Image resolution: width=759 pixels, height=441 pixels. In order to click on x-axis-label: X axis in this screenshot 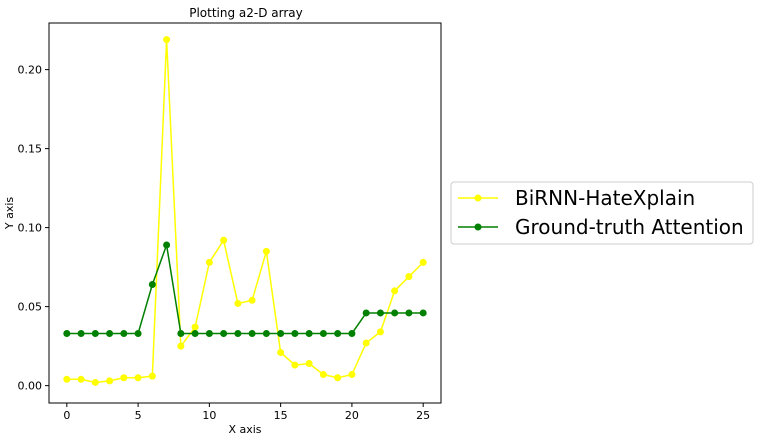, I will do `click(244, 429)`.